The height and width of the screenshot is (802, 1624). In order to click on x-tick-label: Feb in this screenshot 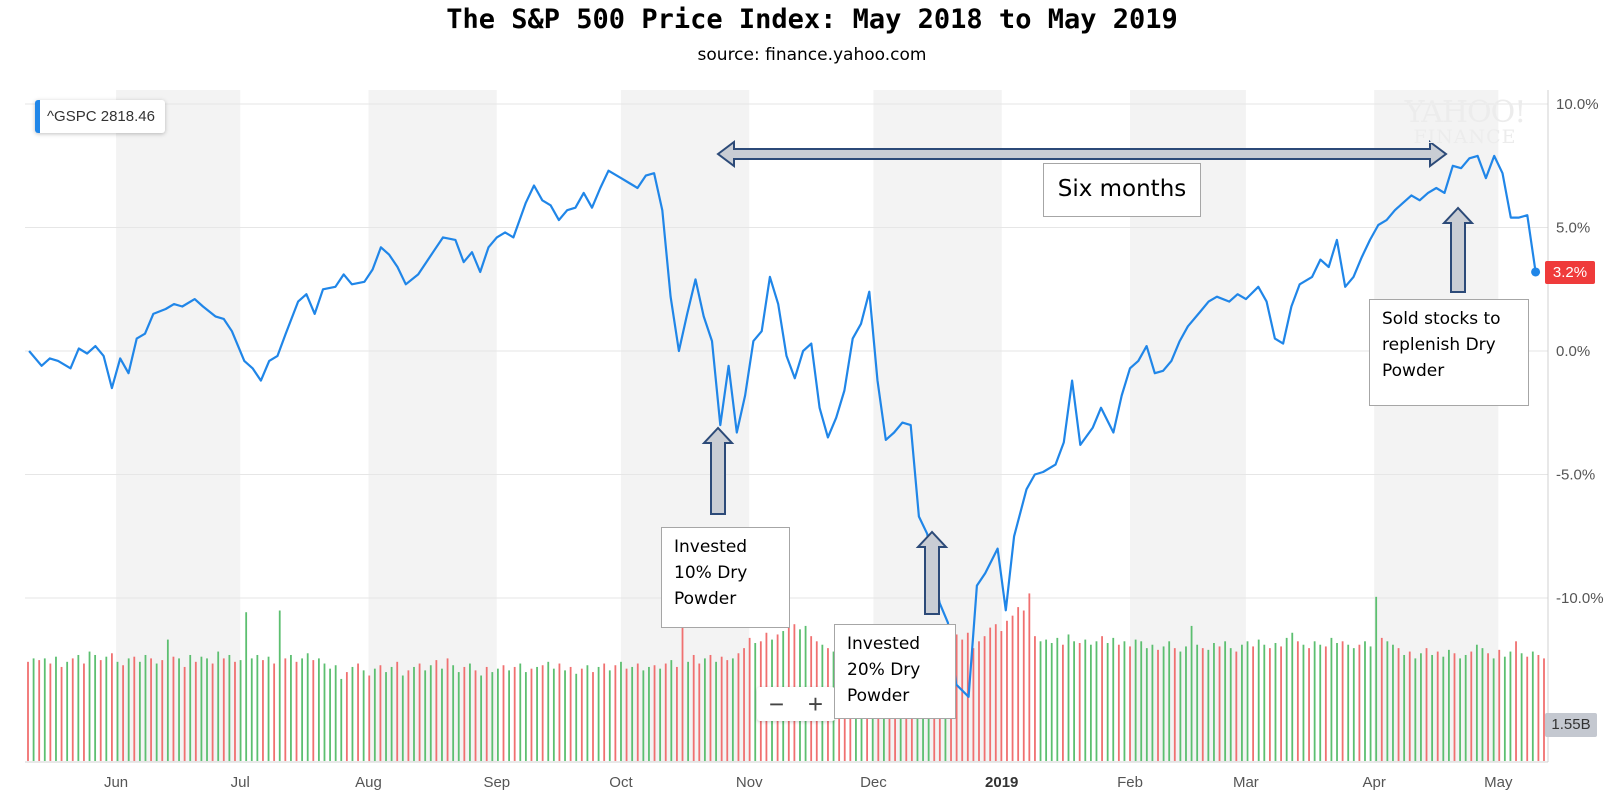, I will do `click(1130, 782)`.